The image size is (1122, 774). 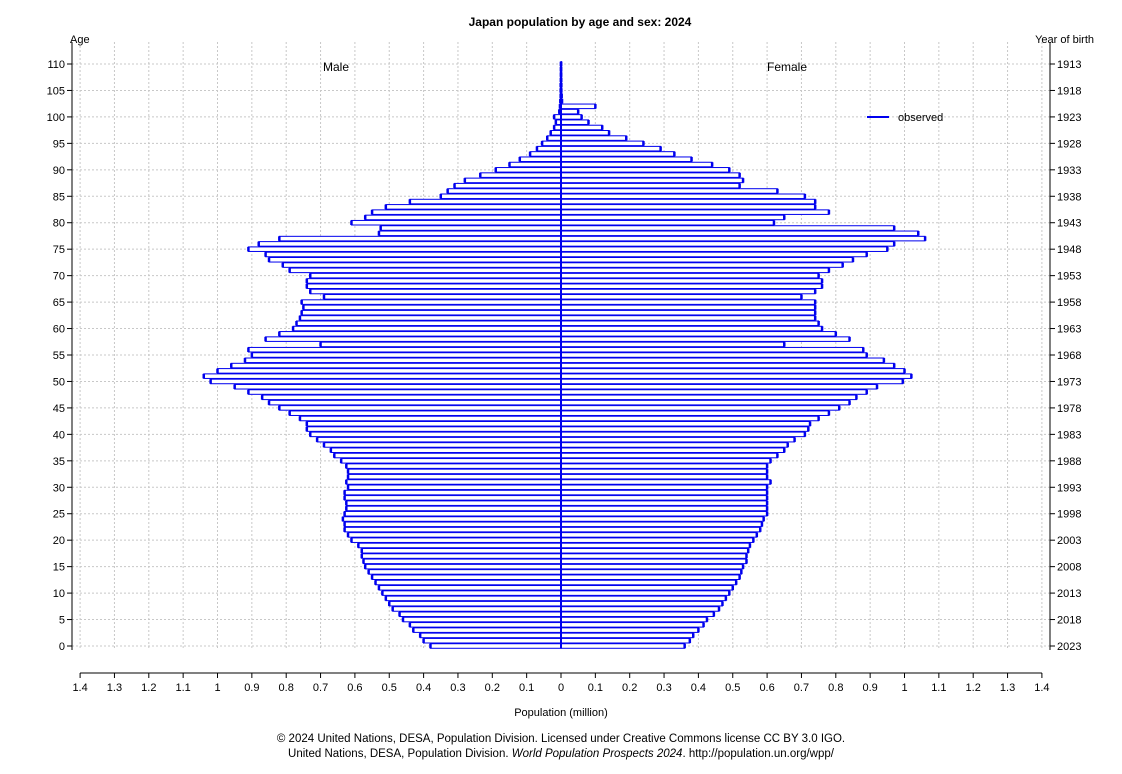 I want to click on age-tick-label: 40, so click(x=59, y=435).